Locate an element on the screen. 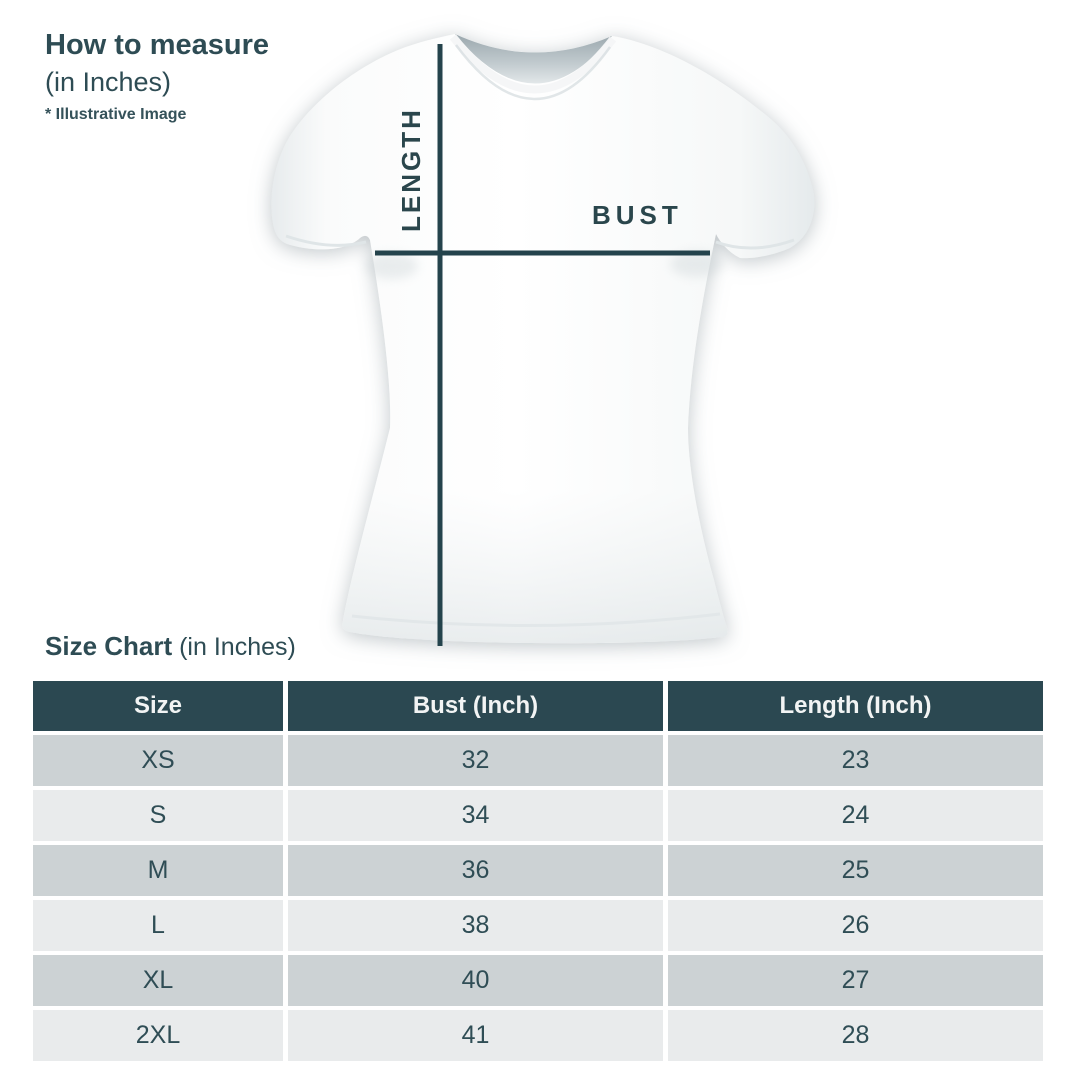  table-cell-bust: 32 is located at coordinates (475, 760).